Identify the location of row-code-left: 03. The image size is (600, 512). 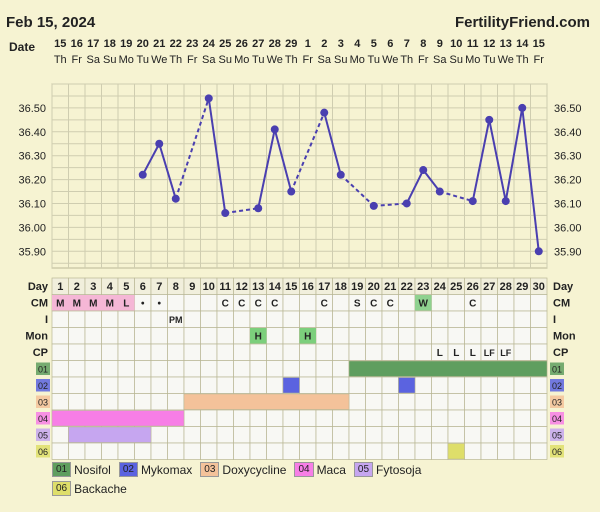
(43, 403).